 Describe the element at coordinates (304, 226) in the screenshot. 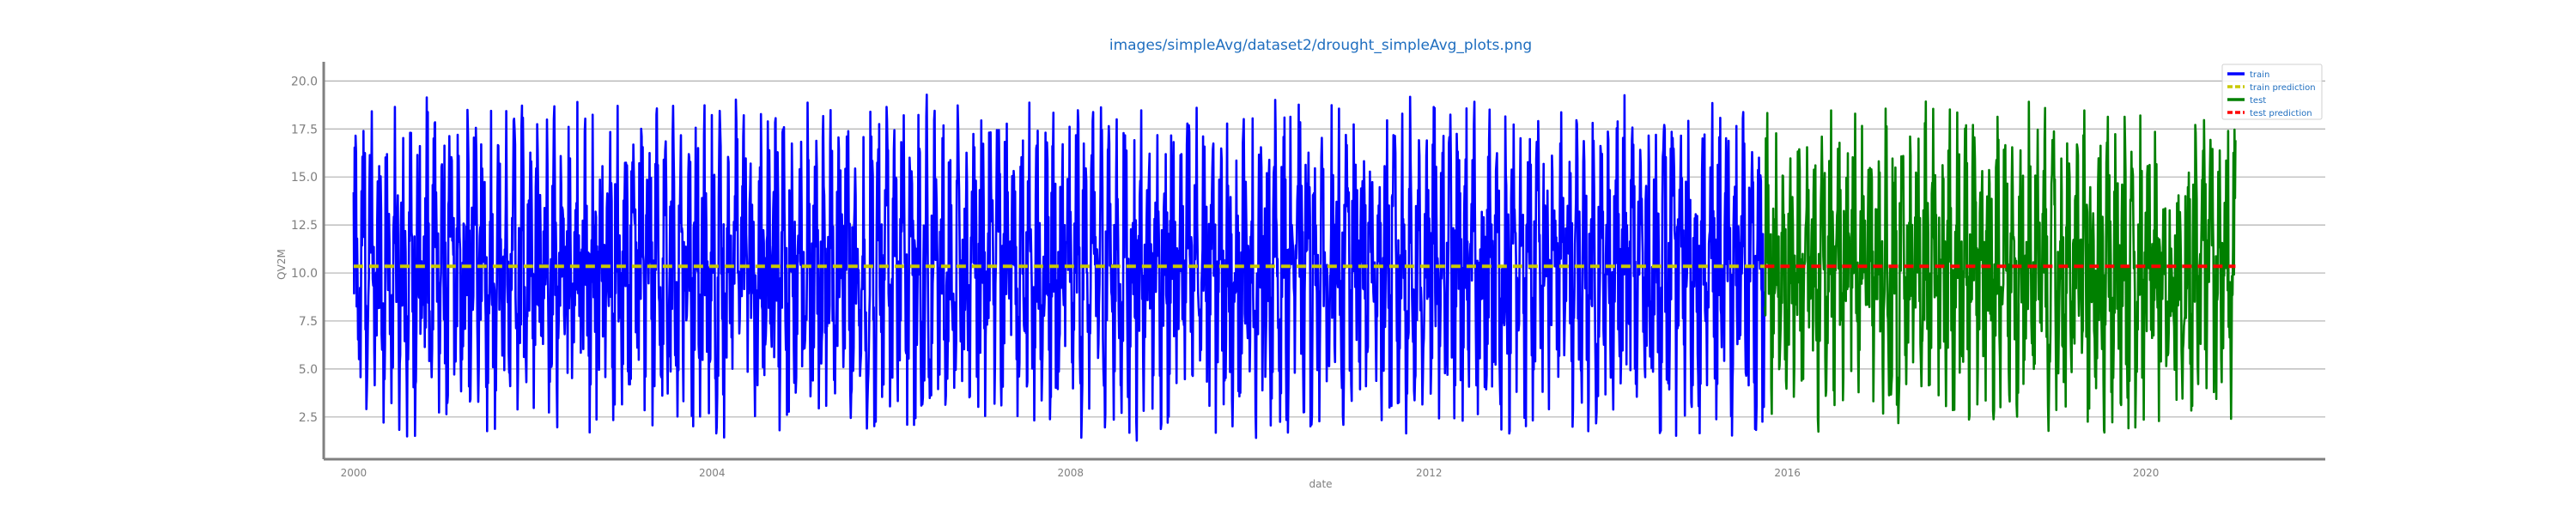

I see `y-tick-label: 12.5` at that location.